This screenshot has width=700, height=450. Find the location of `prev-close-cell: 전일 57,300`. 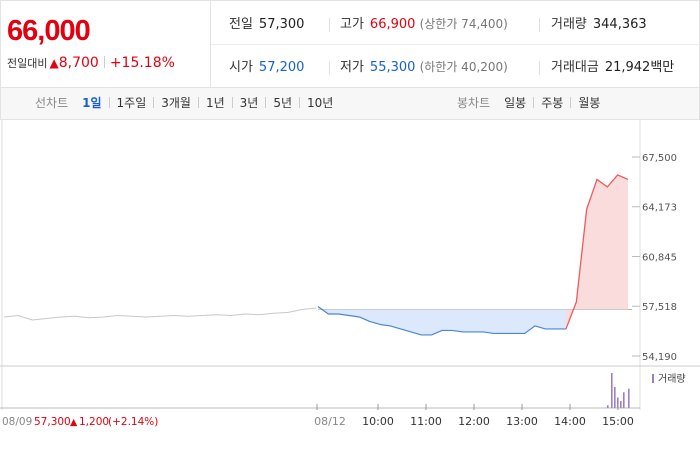

prev-close-cell: 전일 57,300 is located at coordinates (266, 24).